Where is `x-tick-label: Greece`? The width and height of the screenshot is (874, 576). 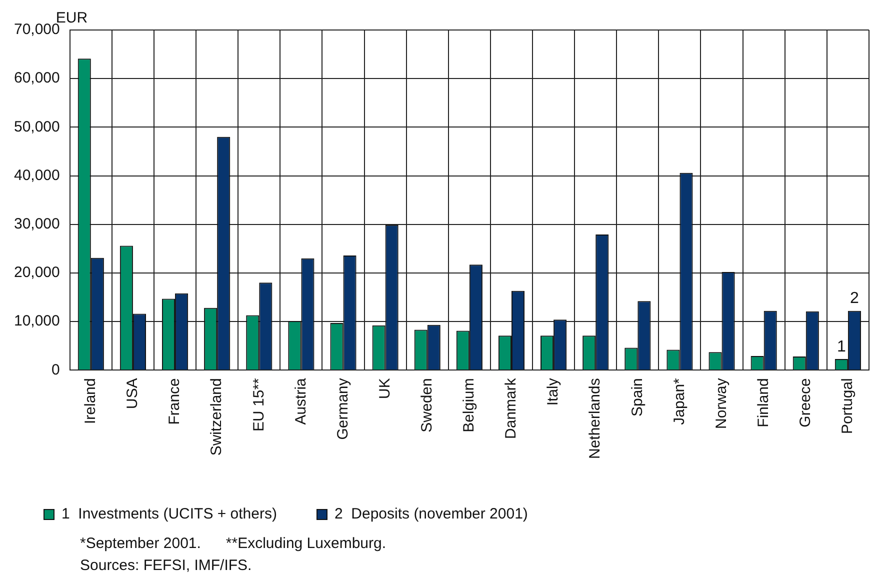
x-tick-label: Greece is located at coordinates (805, 403).